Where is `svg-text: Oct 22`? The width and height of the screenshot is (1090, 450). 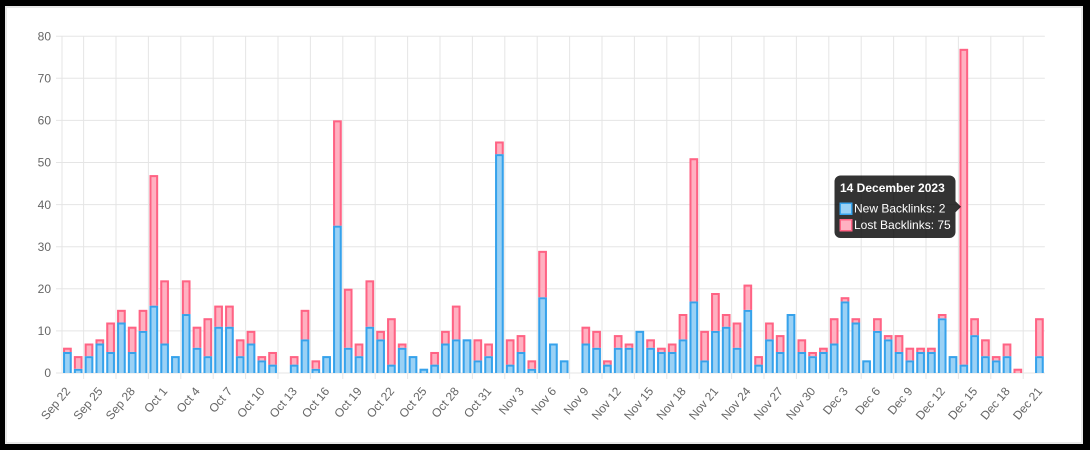 svg-text: Oct 22 is located at coordinates (381, 402).